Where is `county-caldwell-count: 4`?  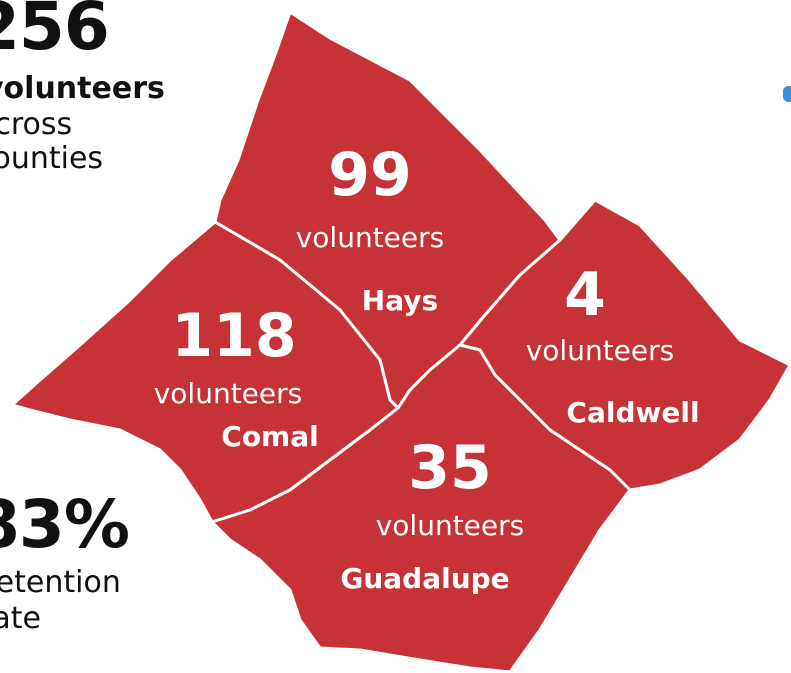 county-caldwell-count: 4 is located at coordinates (585, 295).